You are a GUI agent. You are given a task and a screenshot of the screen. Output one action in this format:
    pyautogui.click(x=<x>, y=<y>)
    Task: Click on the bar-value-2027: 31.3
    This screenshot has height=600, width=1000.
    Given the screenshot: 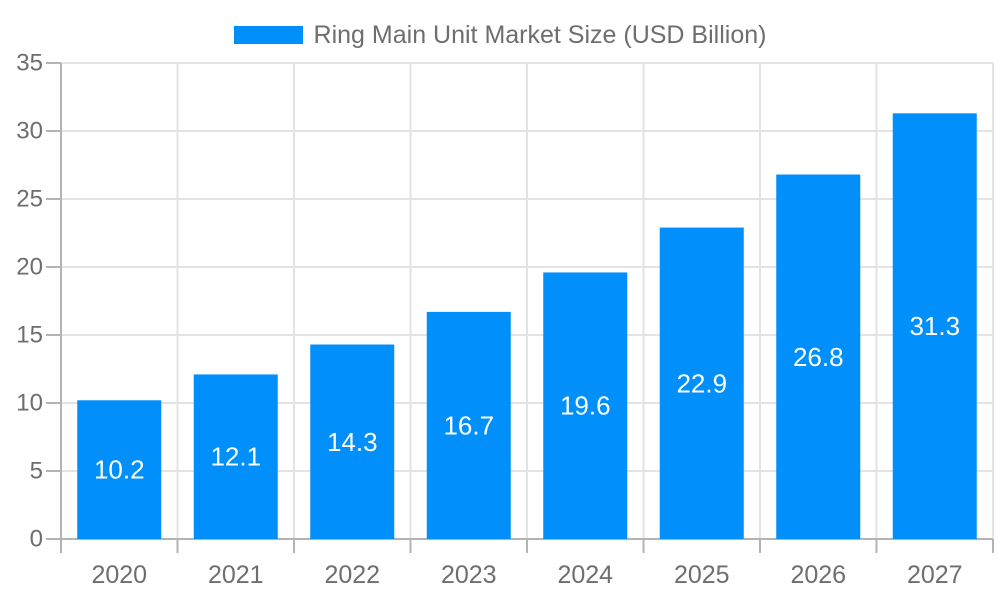 What is the action you would take?
    pyautogui.click(x=934, y=326)
    